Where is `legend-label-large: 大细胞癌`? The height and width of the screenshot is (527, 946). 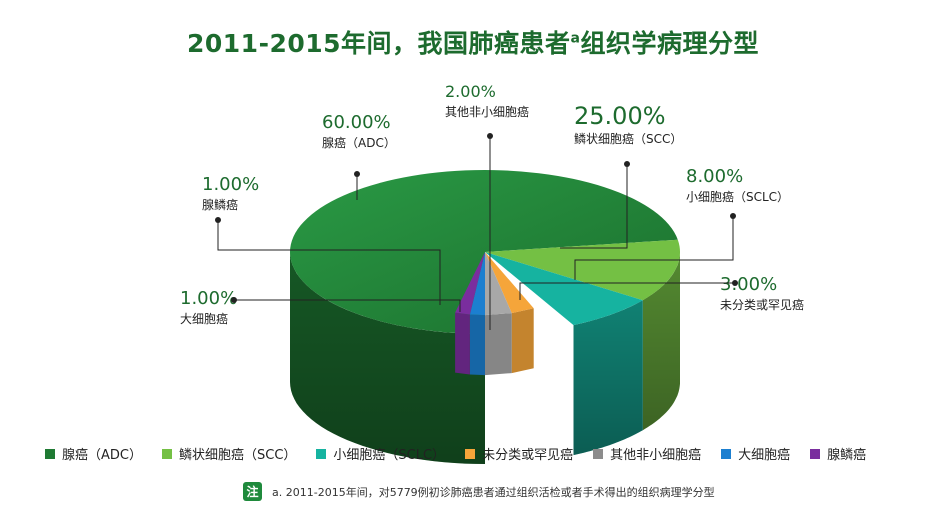 legend-label-large: 大细胞癌 is located at coordinates (764, 455).